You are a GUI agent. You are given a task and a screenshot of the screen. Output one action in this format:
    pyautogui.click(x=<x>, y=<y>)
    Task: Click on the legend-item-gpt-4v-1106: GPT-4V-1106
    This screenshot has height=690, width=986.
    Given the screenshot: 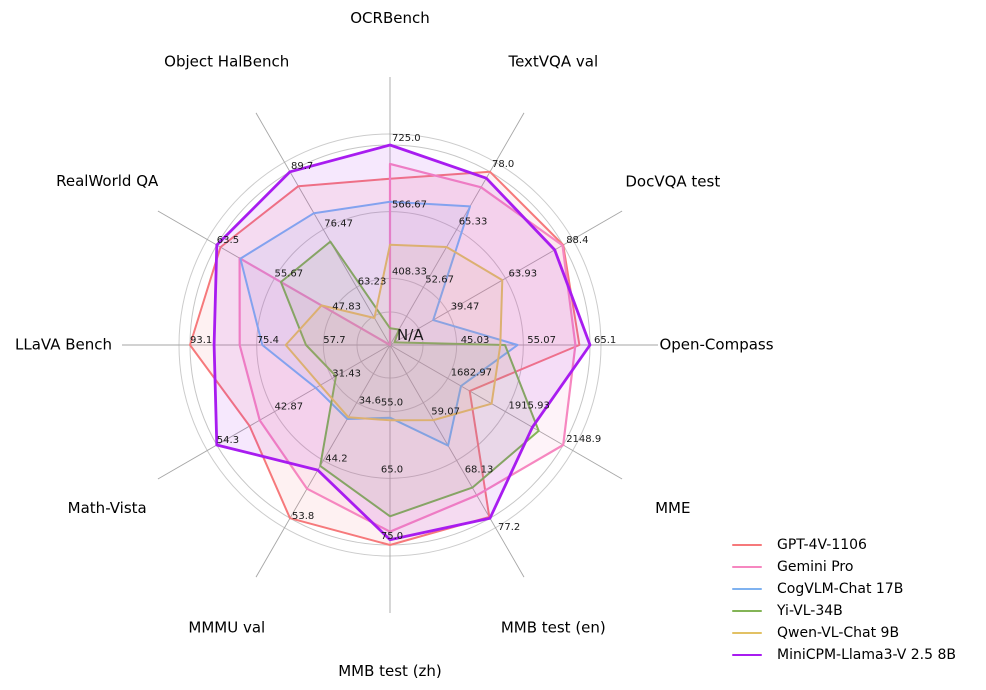 What is the action you would take?
    pyautogui.click(x=842, y=545)
    